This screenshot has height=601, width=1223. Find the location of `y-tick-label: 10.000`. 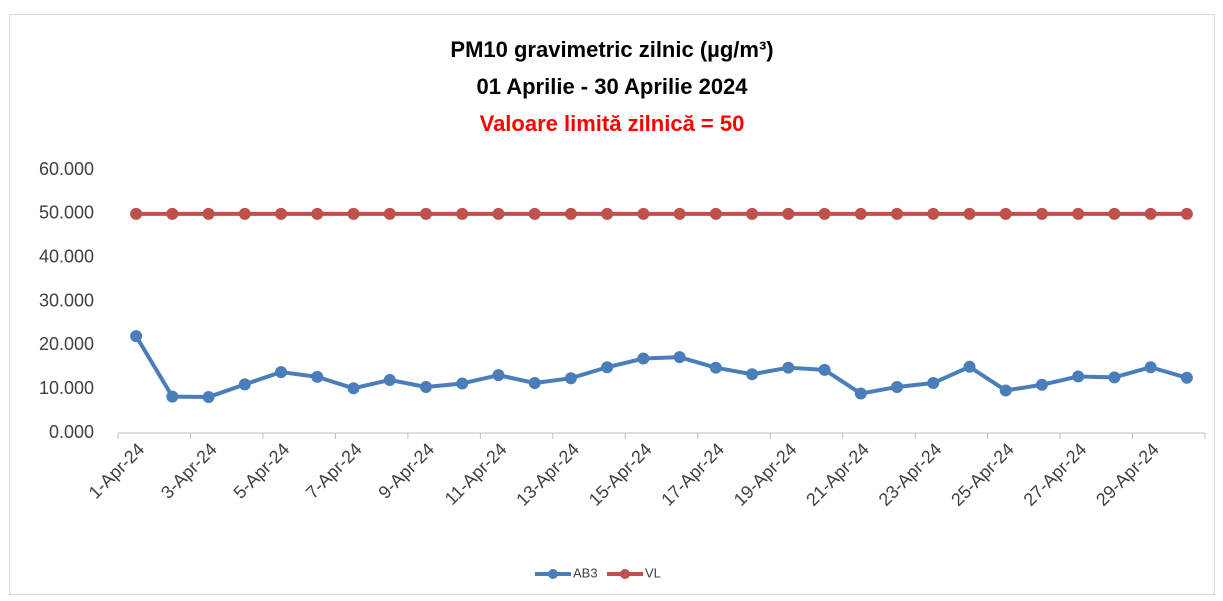

y-tick-label: 10.000 is located at coordinates (66, 388).